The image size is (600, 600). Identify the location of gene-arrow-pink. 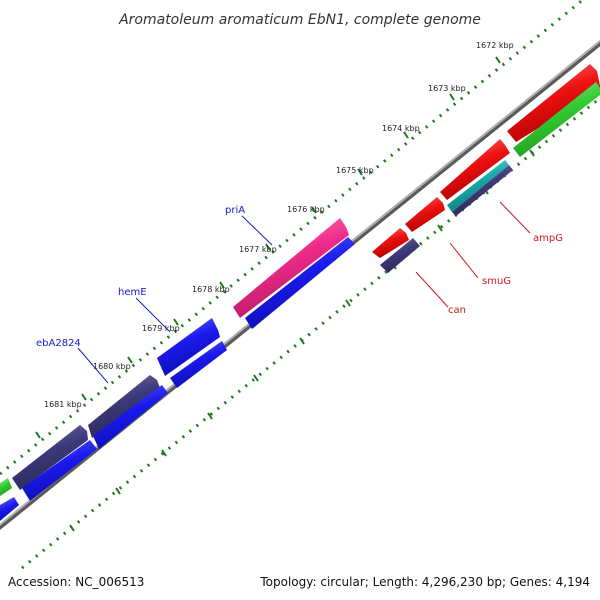
(291, 268).